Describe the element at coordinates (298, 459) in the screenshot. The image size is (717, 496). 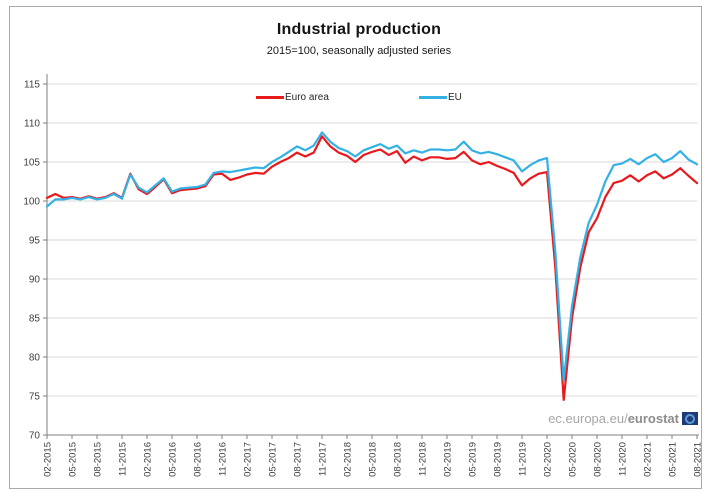
I see `x-tick-label: 08-2017` at that location.